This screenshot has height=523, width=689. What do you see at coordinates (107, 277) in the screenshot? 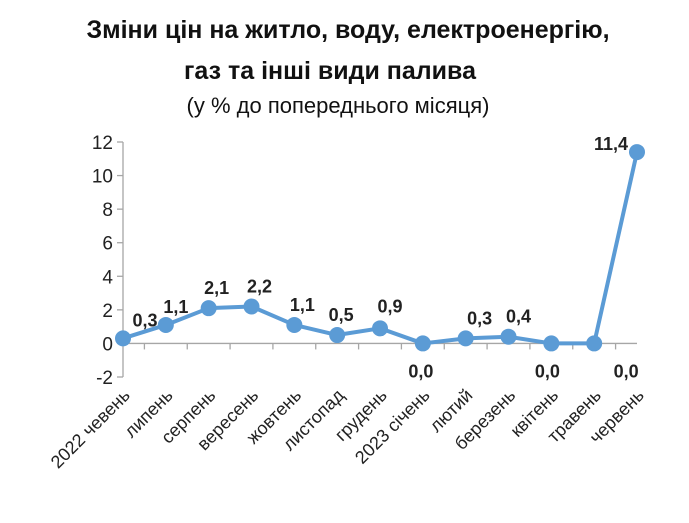
I see `y-tick-label: 4` at bounding box center [107, 277].